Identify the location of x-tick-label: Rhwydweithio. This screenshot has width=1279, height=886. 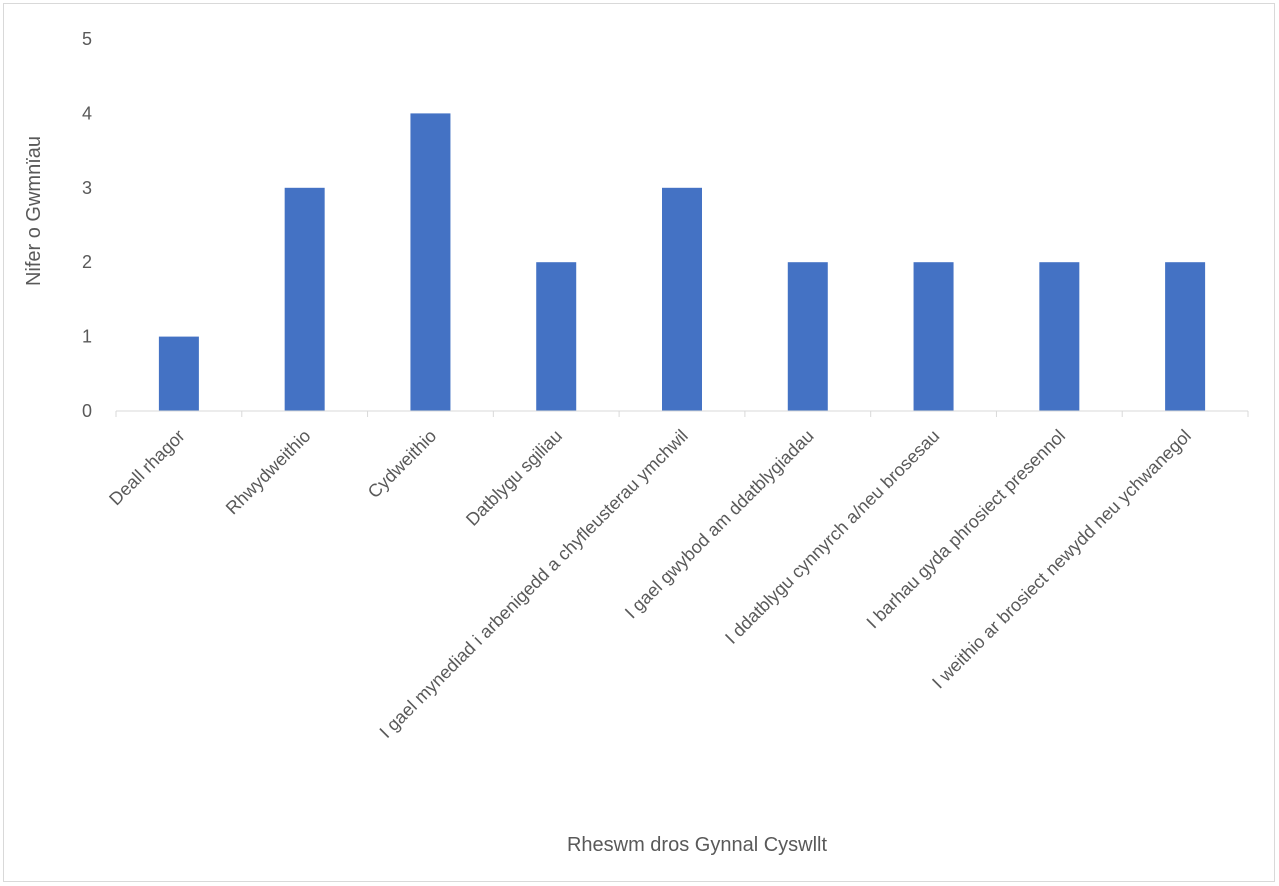
(268, 472).